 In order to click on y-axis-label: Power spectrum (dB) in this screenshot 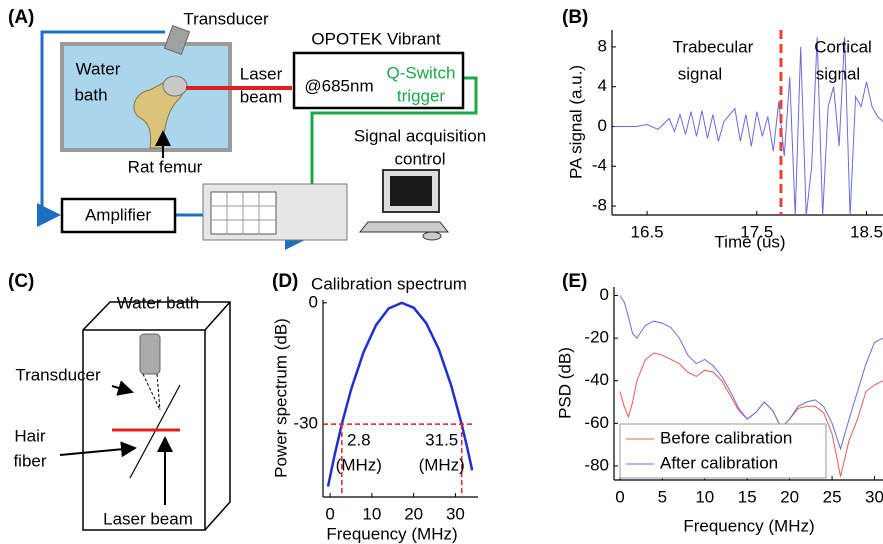, I will do `click(280, 398)`.